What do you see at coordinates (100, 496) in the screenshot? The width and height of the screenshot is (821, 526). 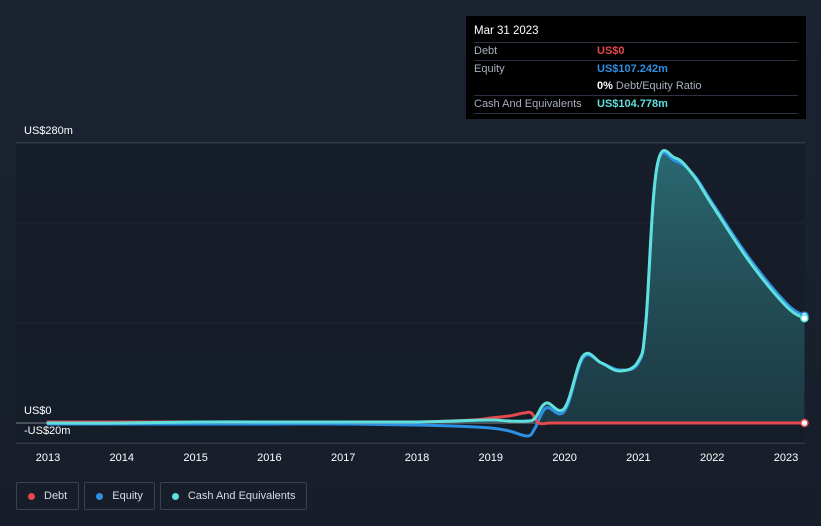 I see `equity-dot-icon` at bounding box center [100, 496].